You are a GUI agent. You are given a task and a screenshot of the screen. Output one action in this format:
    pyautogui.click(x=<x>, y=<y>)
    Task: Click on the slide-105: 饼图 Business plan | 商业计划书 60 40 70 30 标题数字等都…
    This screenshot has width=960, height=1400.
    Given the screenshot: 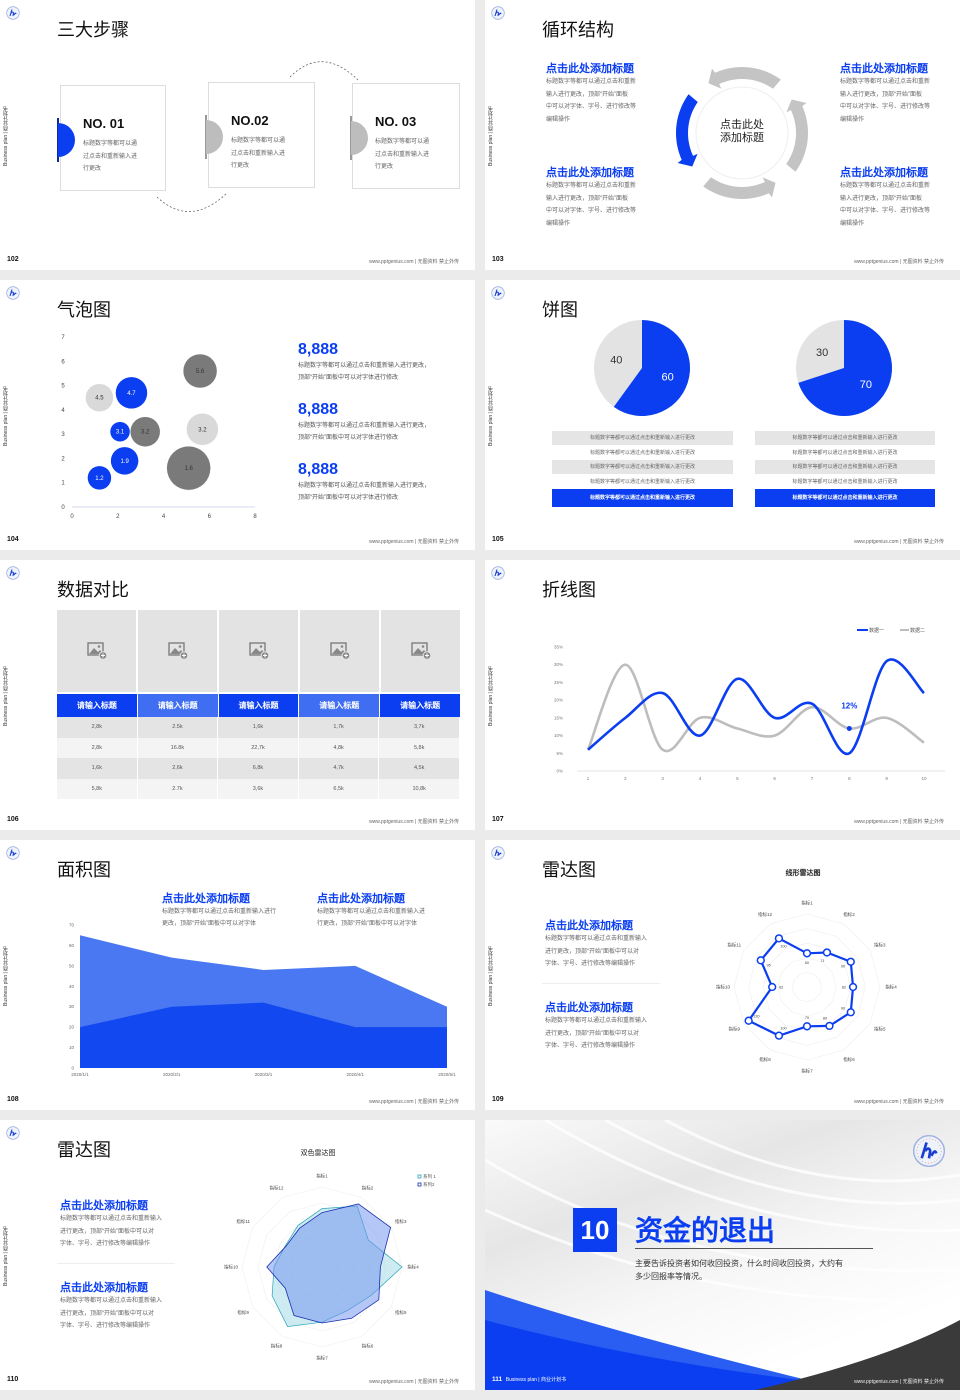 What is the action you would take?
    pyautogui.click(x=722, y=415)
    